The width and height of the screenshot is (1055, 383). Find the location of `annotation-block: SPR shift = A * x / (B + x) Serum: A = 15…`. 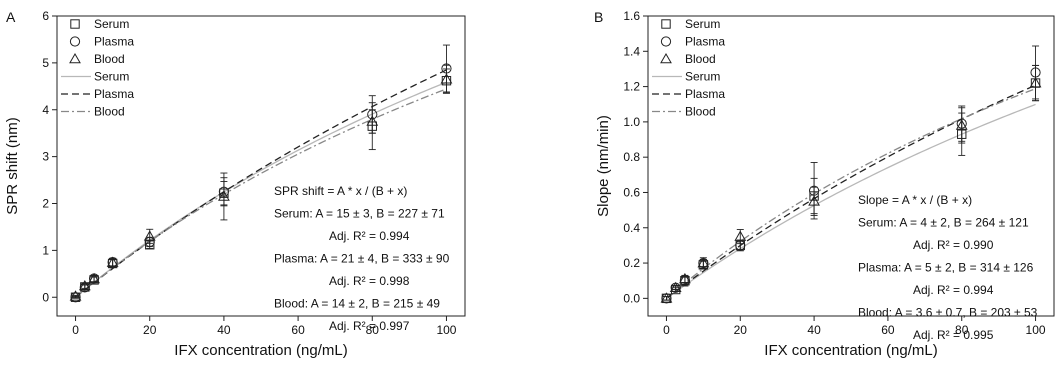

annotation-block: SPR shift = A * x / (B + x) Serum: A = 15… is located at coordinates (362, 258).